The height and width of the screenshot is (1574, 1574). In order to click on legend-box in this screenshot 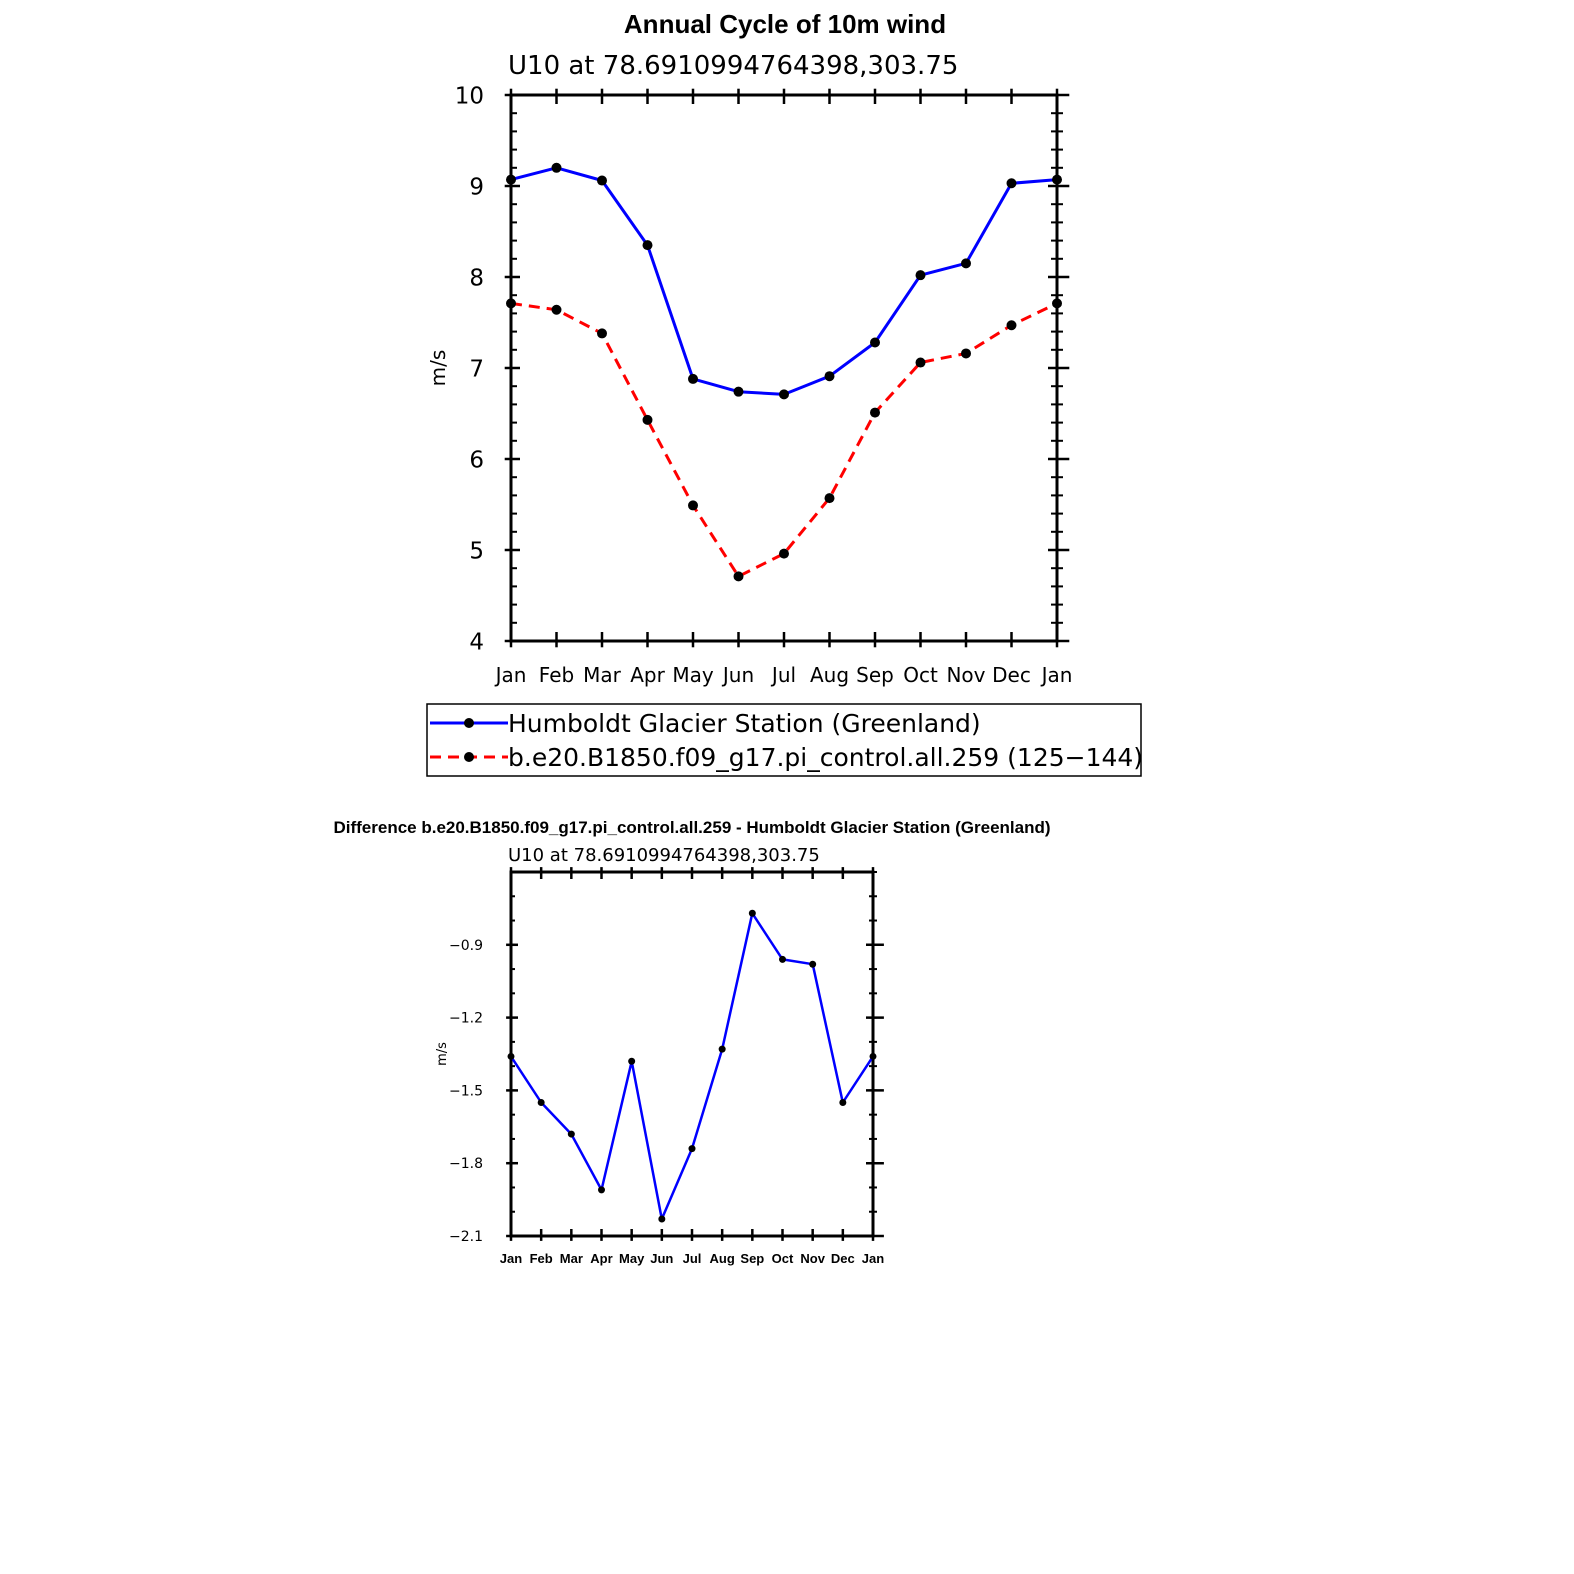, I will do `click(784, 740)`.